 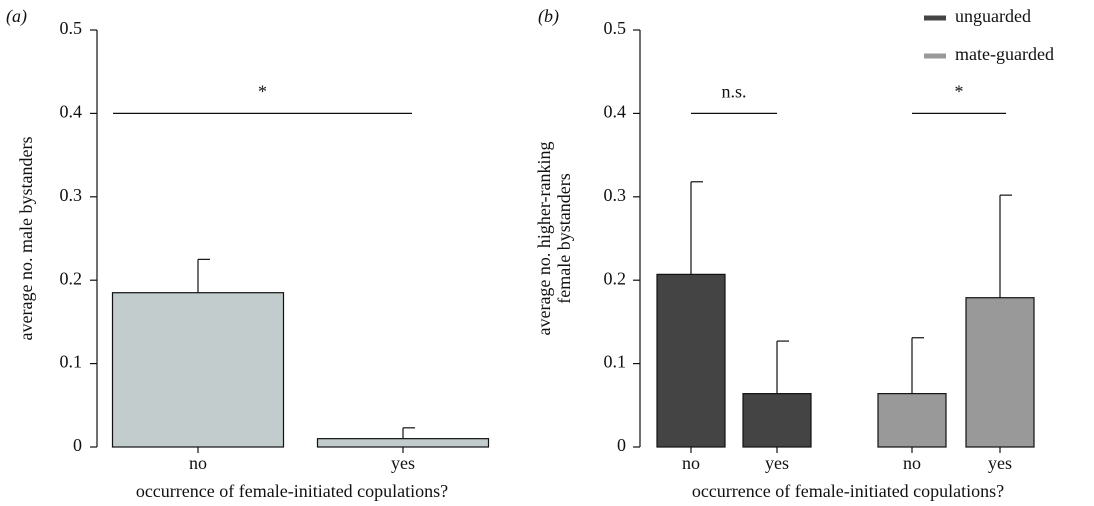 What do you see at coordinates (564, 238) in the screenshot?
I see `y-axis-label: female bystanders` at bounding box center [564, 238].